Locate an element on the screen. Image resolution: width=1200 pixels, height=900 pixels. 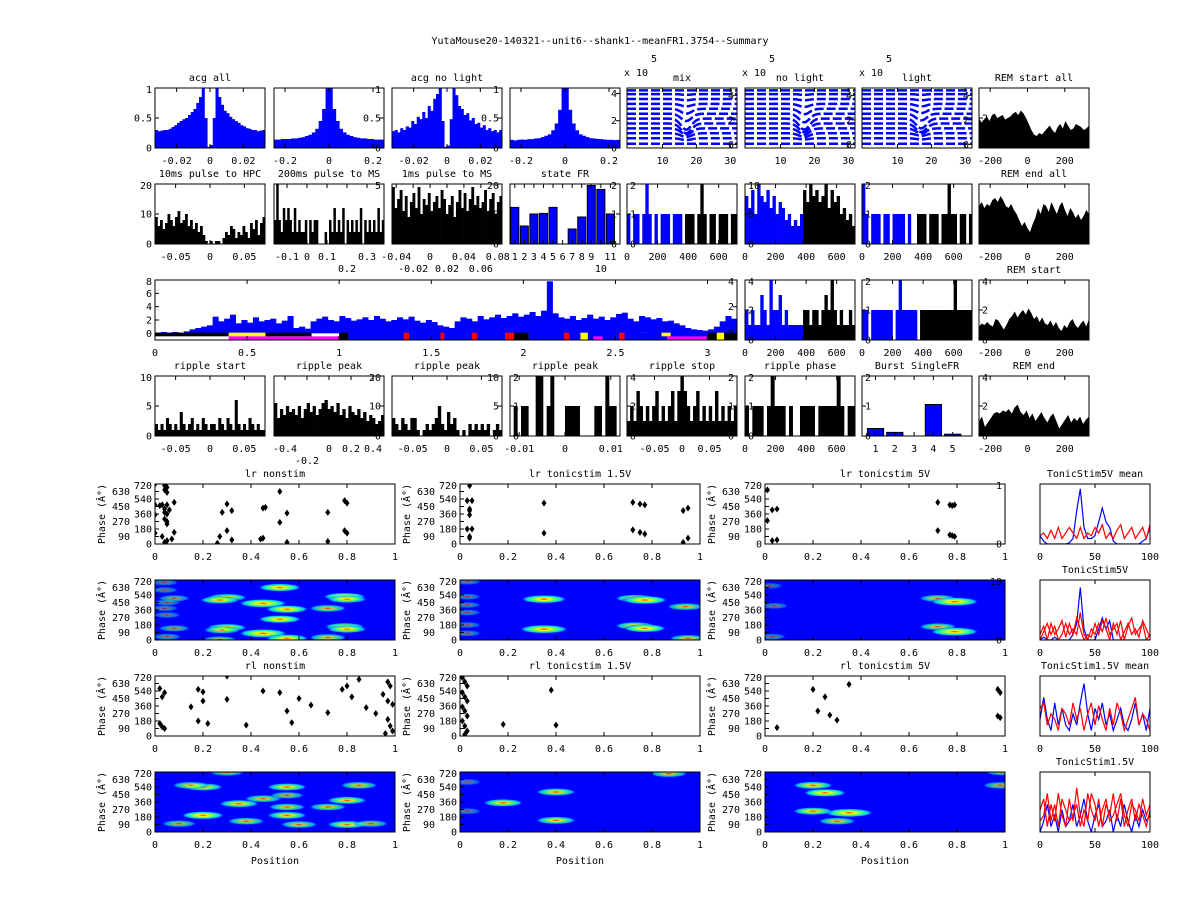
x-axis-label: Position is located at coordinates (275, 861).